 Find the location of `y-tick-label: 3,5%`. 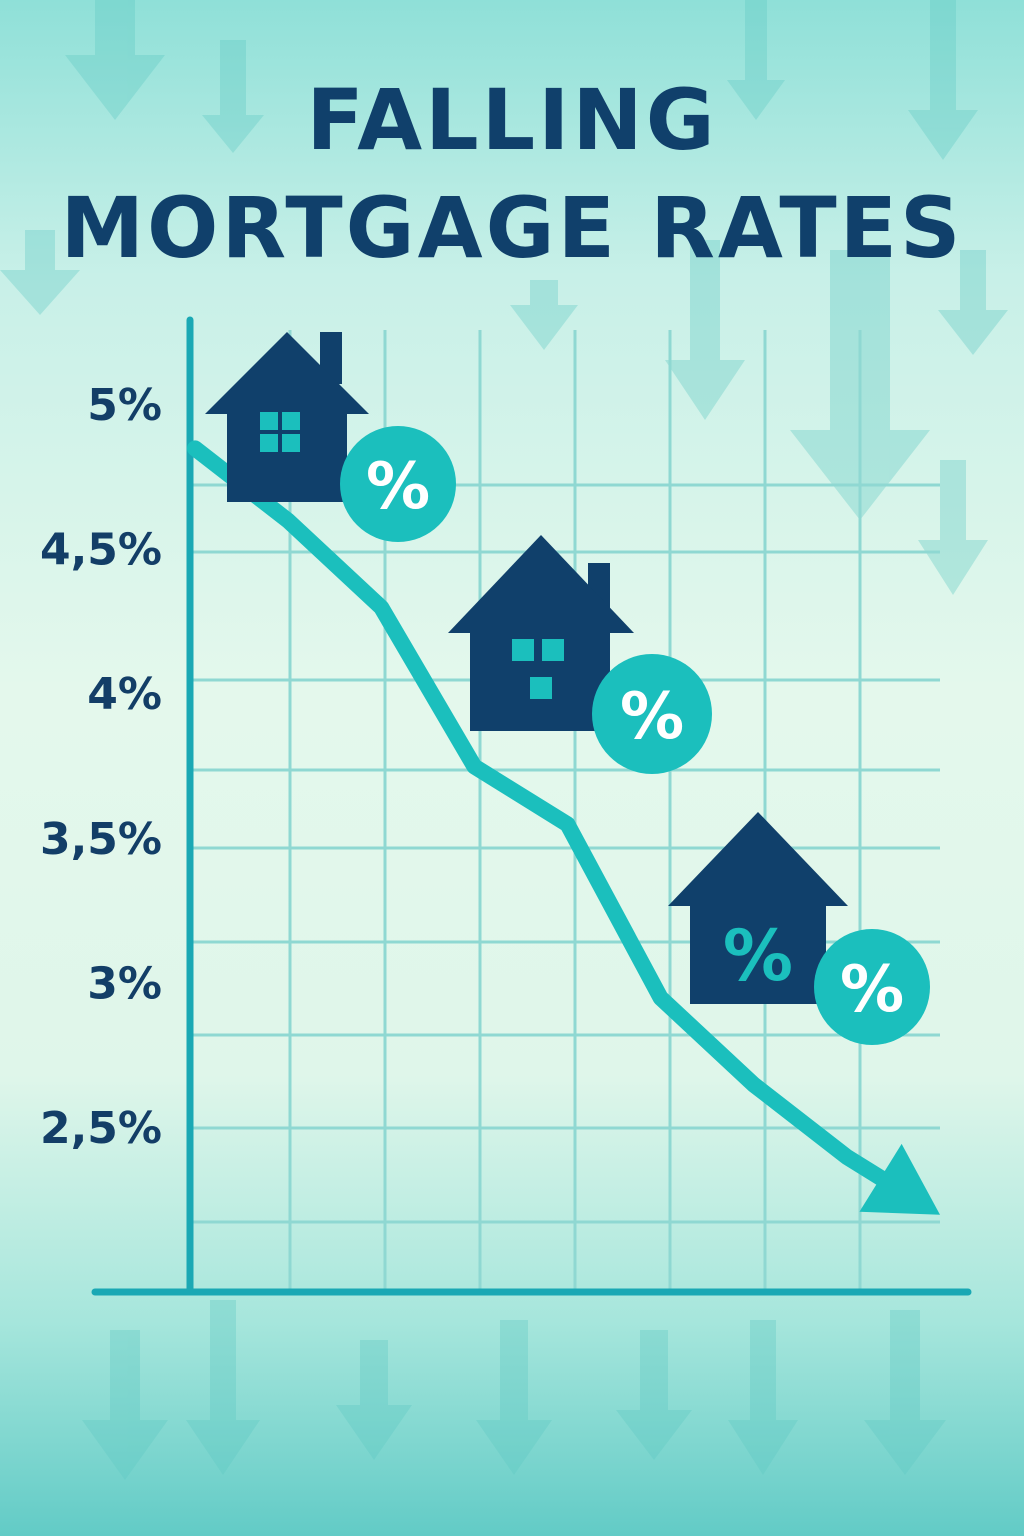

y-tick-label: 3,5% is located at coordinates (101, 839).